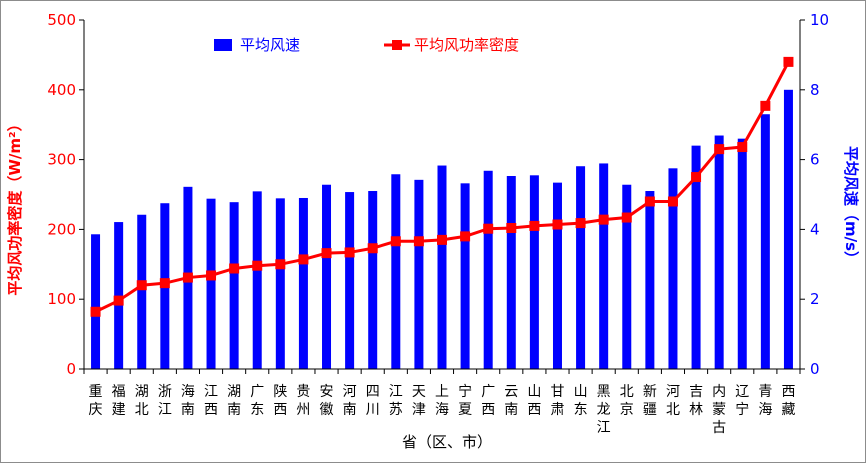  What do you see at coordinates (719, 149) in the screenshot?
I see `line-point-内蒙古` at bounding box center [719, 149].